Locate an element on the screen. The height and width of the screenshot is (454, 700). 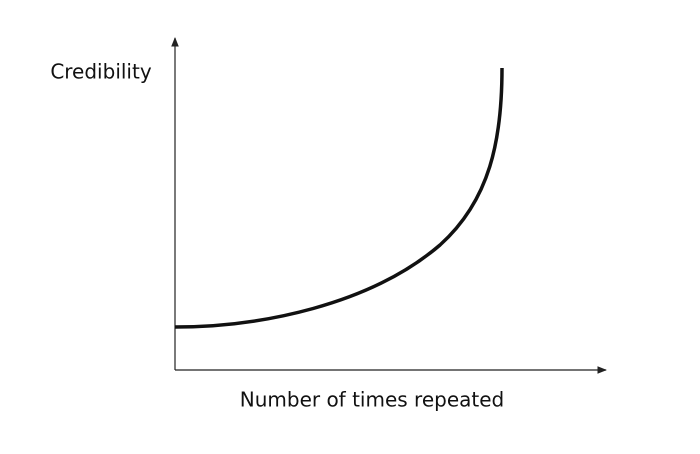
x-axis-label: Number of times repeated is located at coordinates (372, 400).